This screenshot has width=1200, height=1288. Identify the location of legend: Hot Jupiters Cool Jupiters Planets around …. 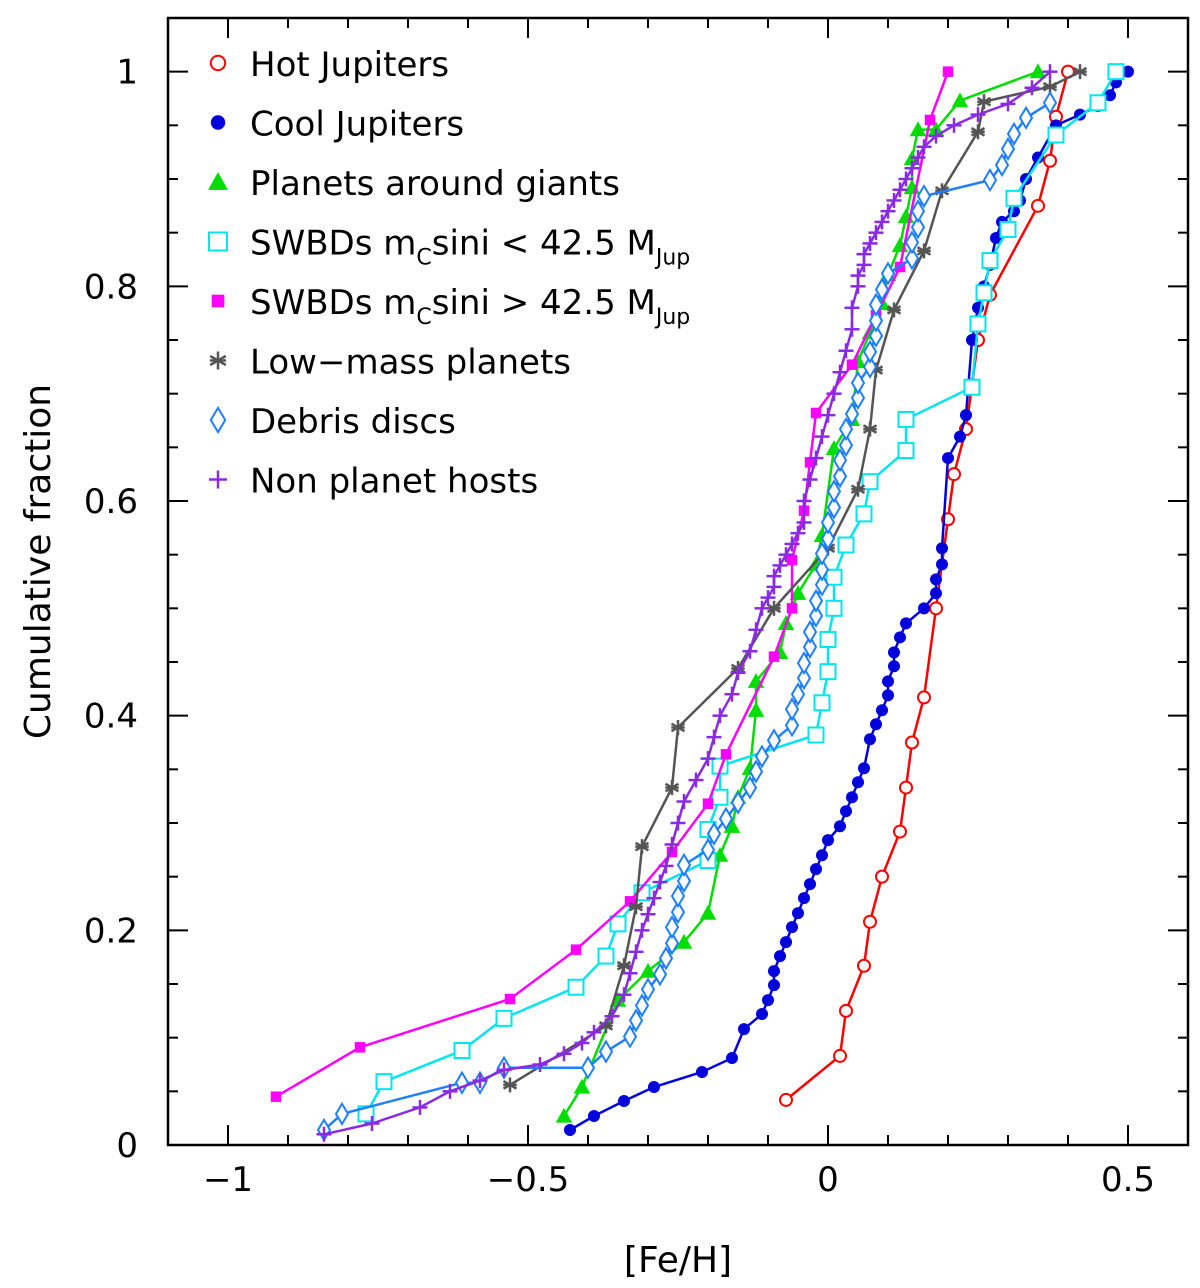
(449, 273).